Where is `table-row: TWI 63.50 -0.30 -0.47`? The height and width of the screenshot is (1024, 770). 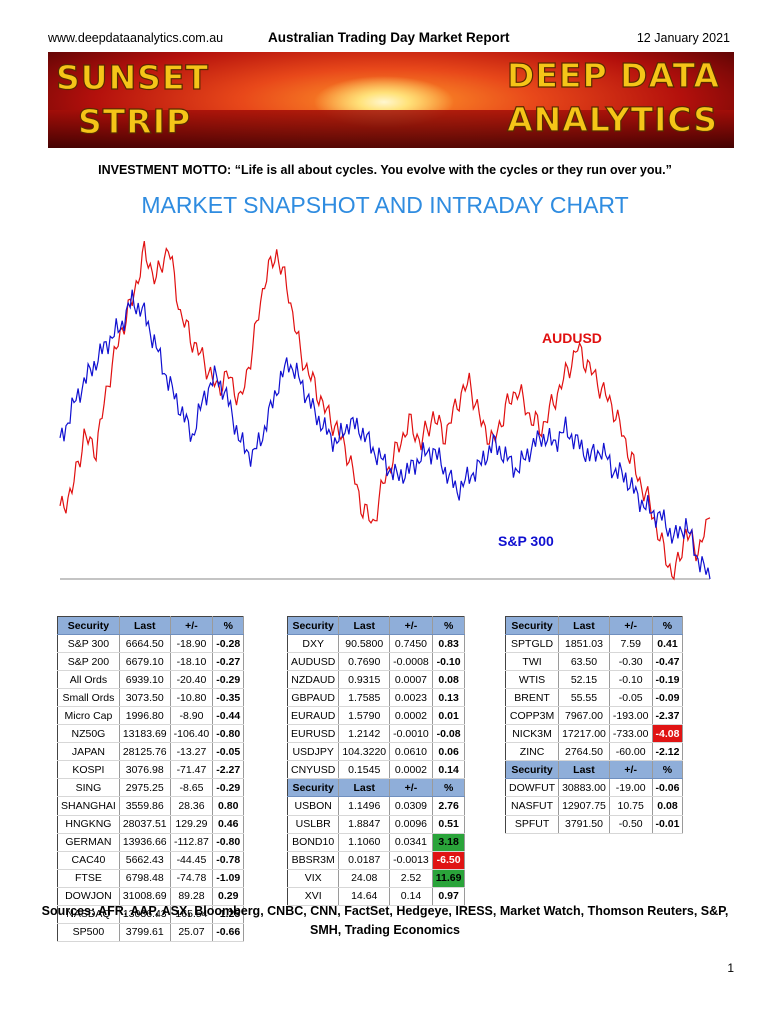
table-row: TWI 63.50 -0.30 -0.47 is located at coordinates (594, 662).